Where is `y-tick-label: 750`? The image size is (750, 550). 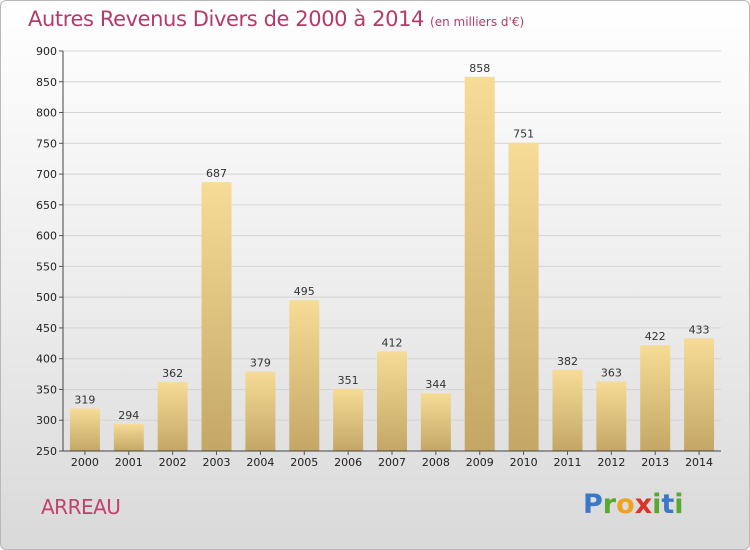
y-tick-label: 750 is located at coordinates (46, 143).